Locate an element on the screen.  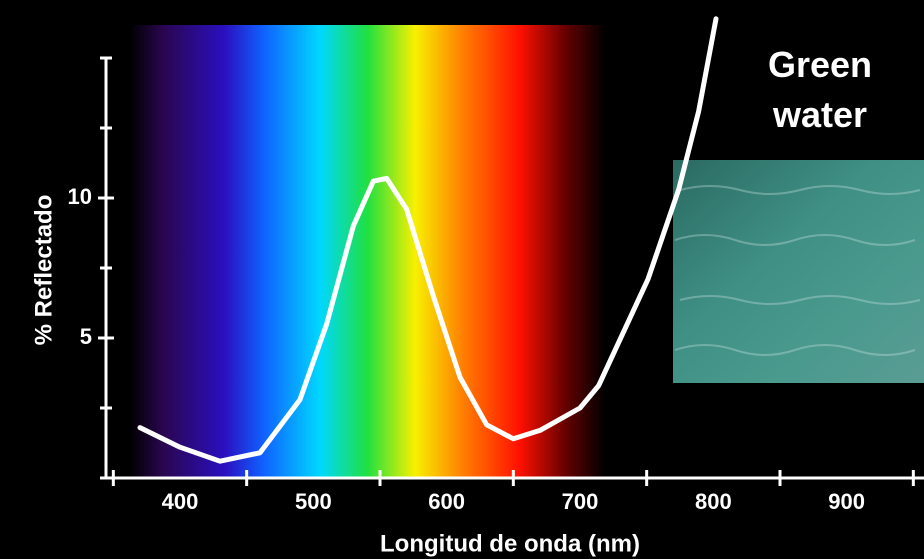
x-axis-label: Longitud de onda (nm) is located at coordinates (510, 543).